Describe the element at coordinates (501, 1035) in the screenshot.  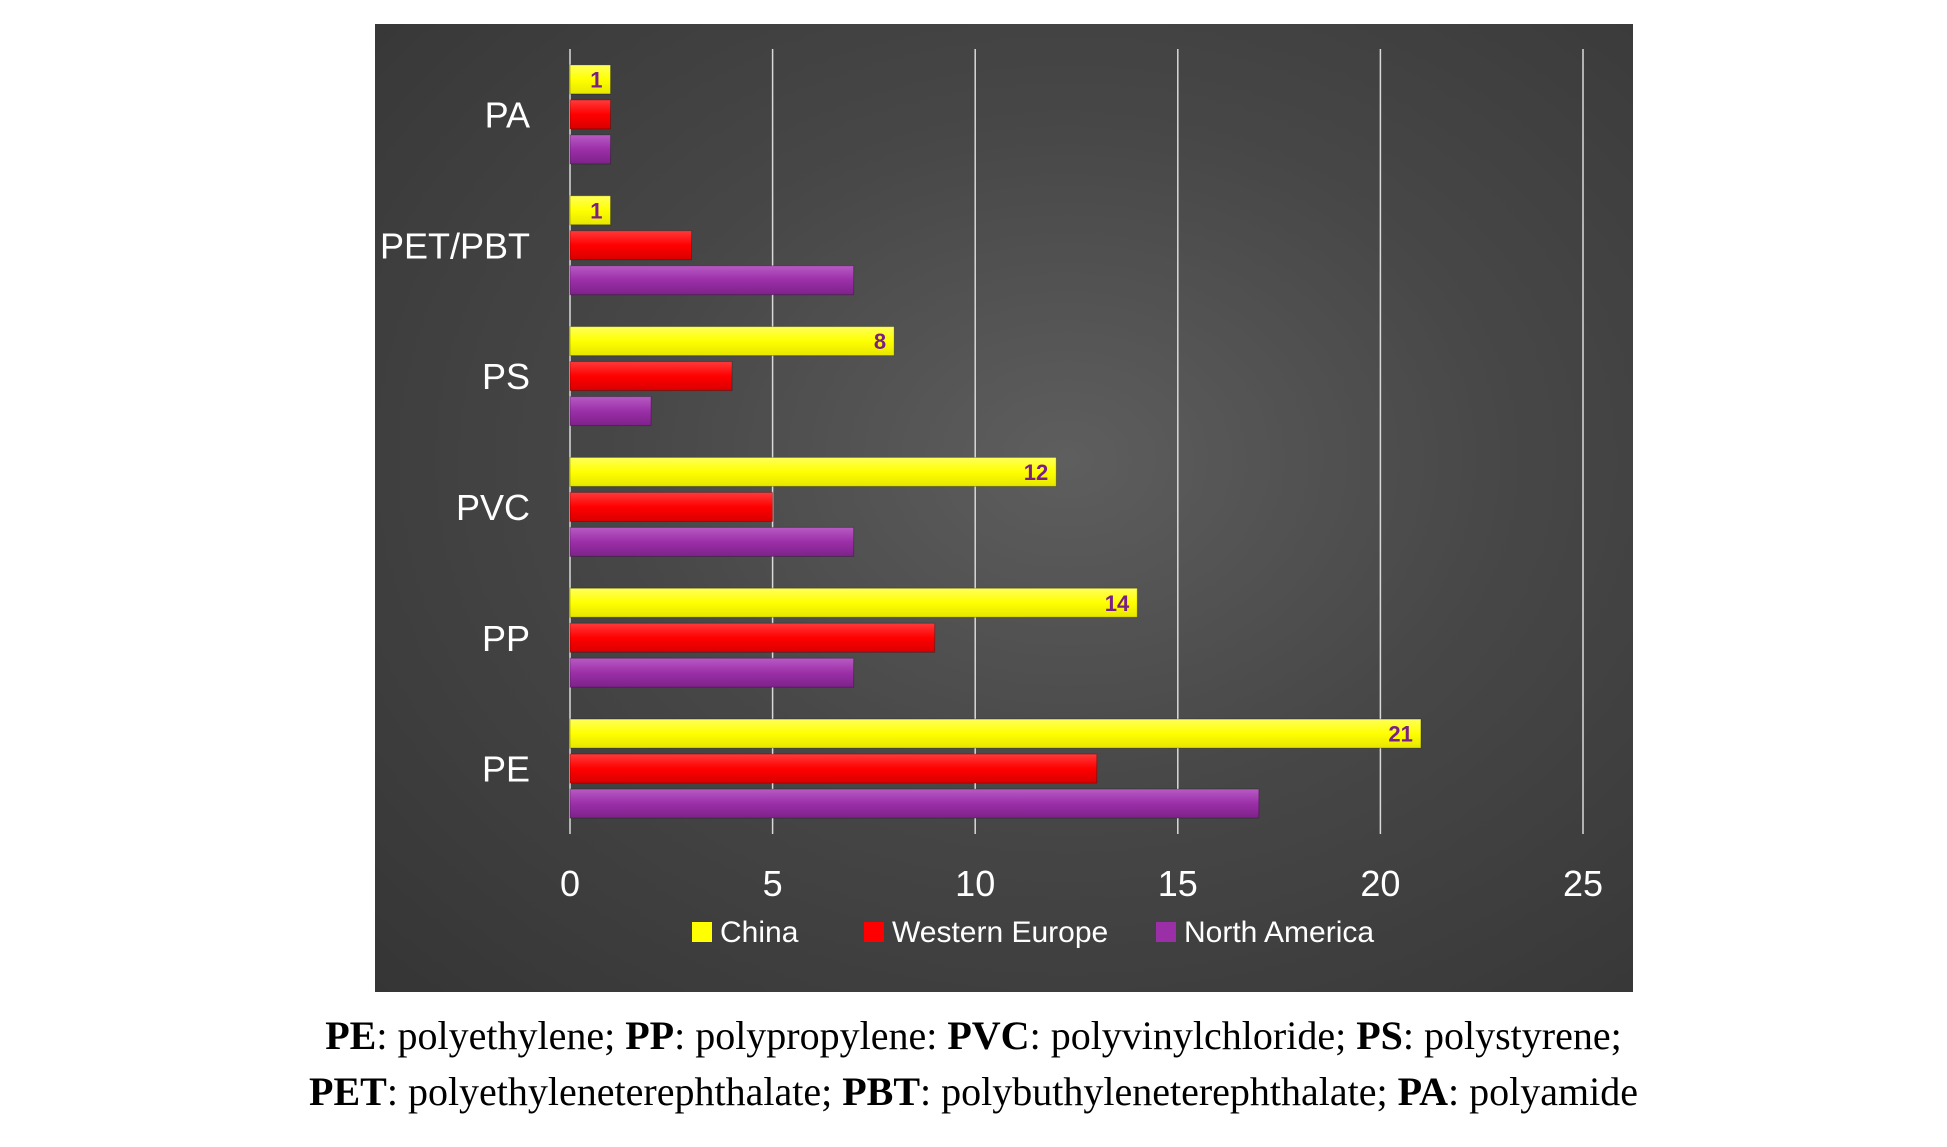
I see `caption-definition: : polyethylene;` at that location.